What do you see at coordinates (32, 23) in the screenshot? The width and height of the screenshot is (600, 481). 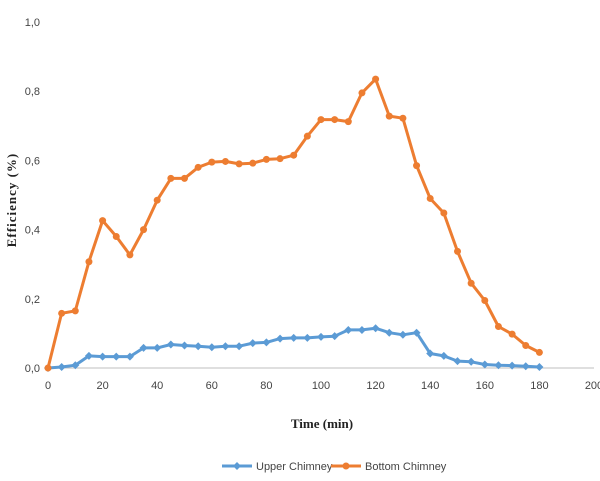 I see `y-tick-label: 1,0` at bounding box center [32, 23].